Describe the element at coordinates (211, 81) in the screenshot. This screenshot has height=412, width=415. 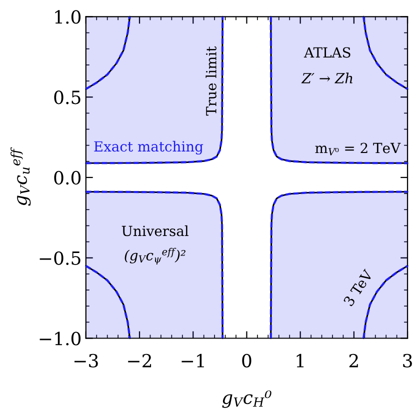
I see `text: True limit` at that location.